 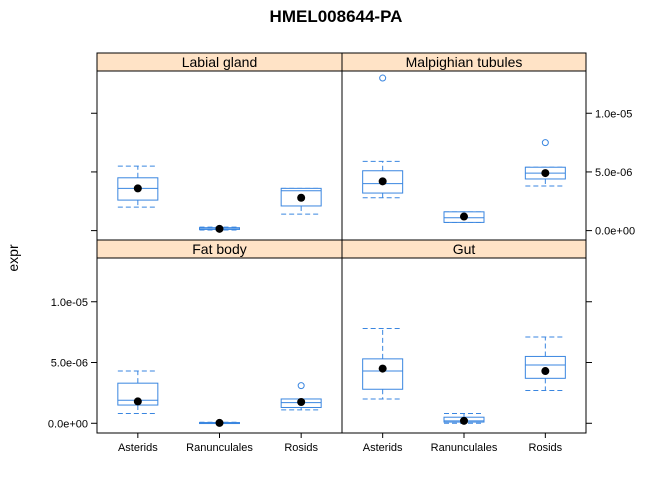 I want to click on box-fat-body-asterids, so click(x=138, y=392).